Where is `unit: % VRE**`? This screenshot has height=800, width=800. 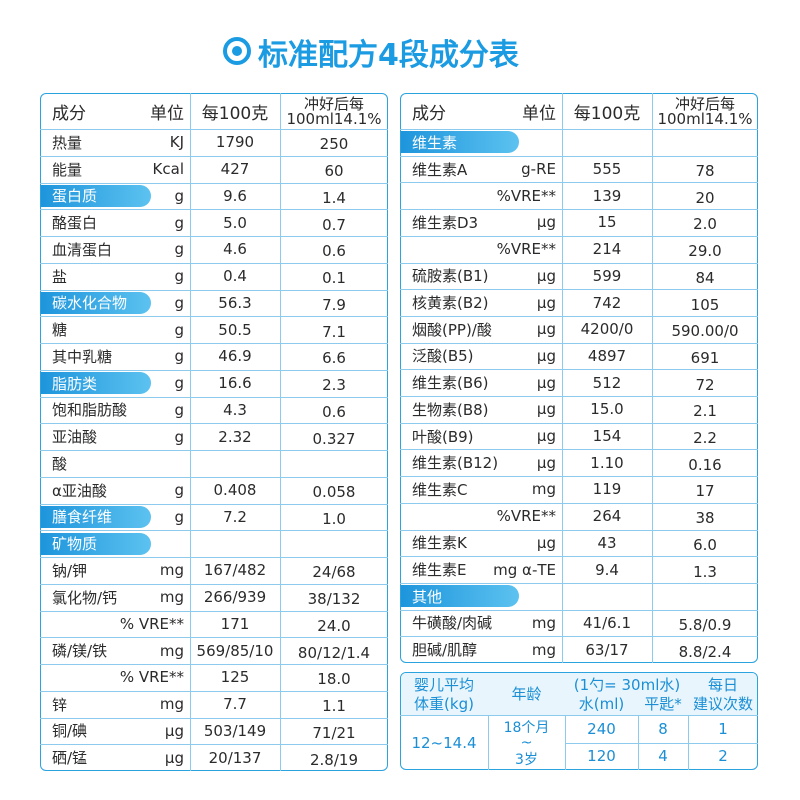 unit: % VRE** is located at coordinates (151, 677).